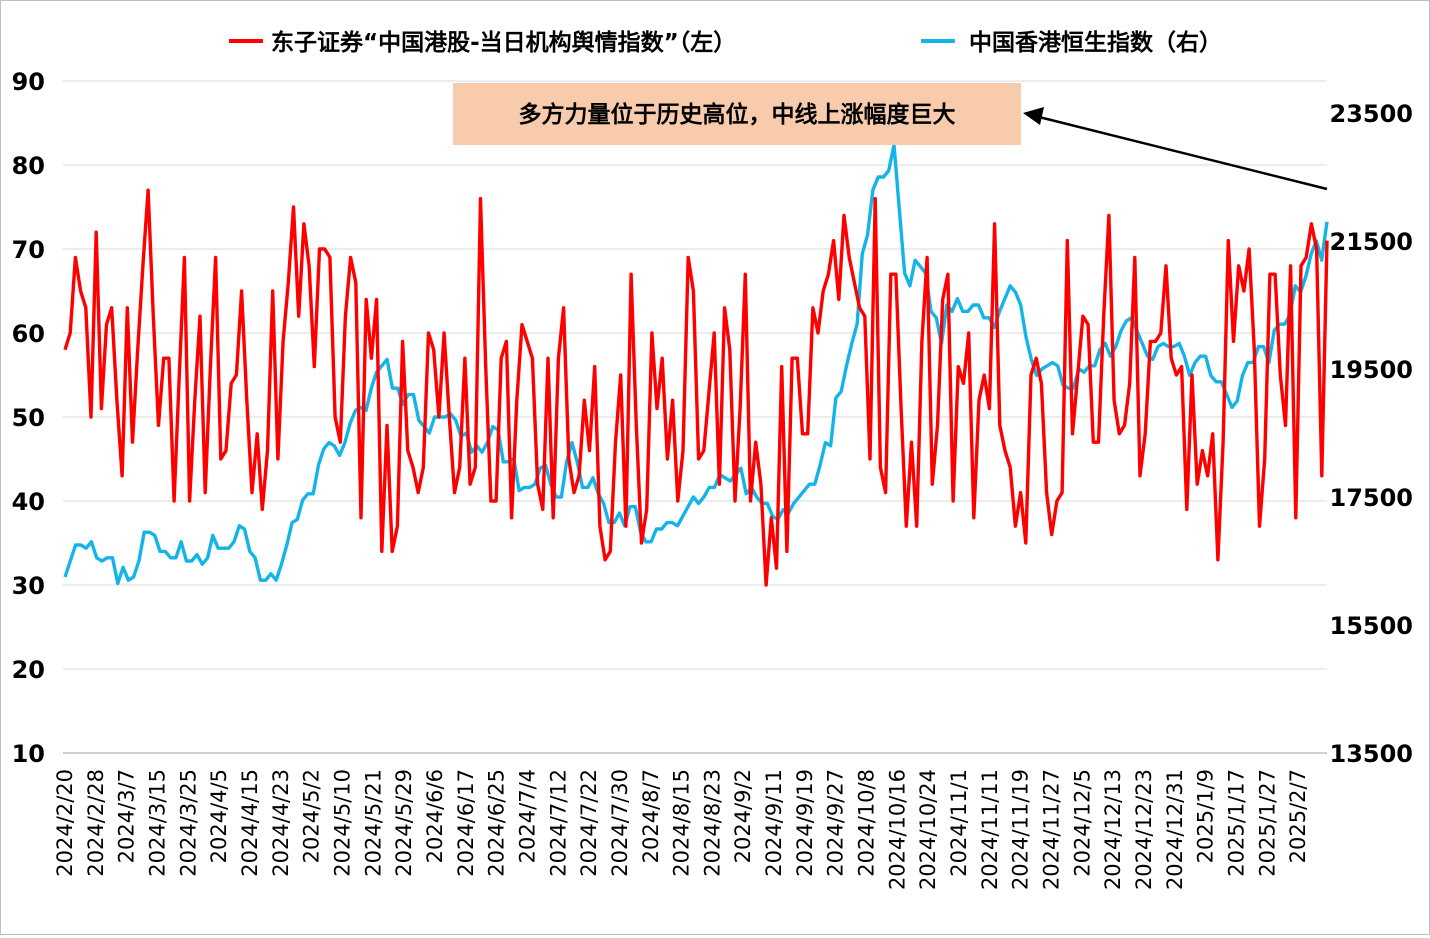  What do you see at coordinates (28, 82) in the screenshot?
I see `left-tick-label: 90` at bounding box center [28, 82].